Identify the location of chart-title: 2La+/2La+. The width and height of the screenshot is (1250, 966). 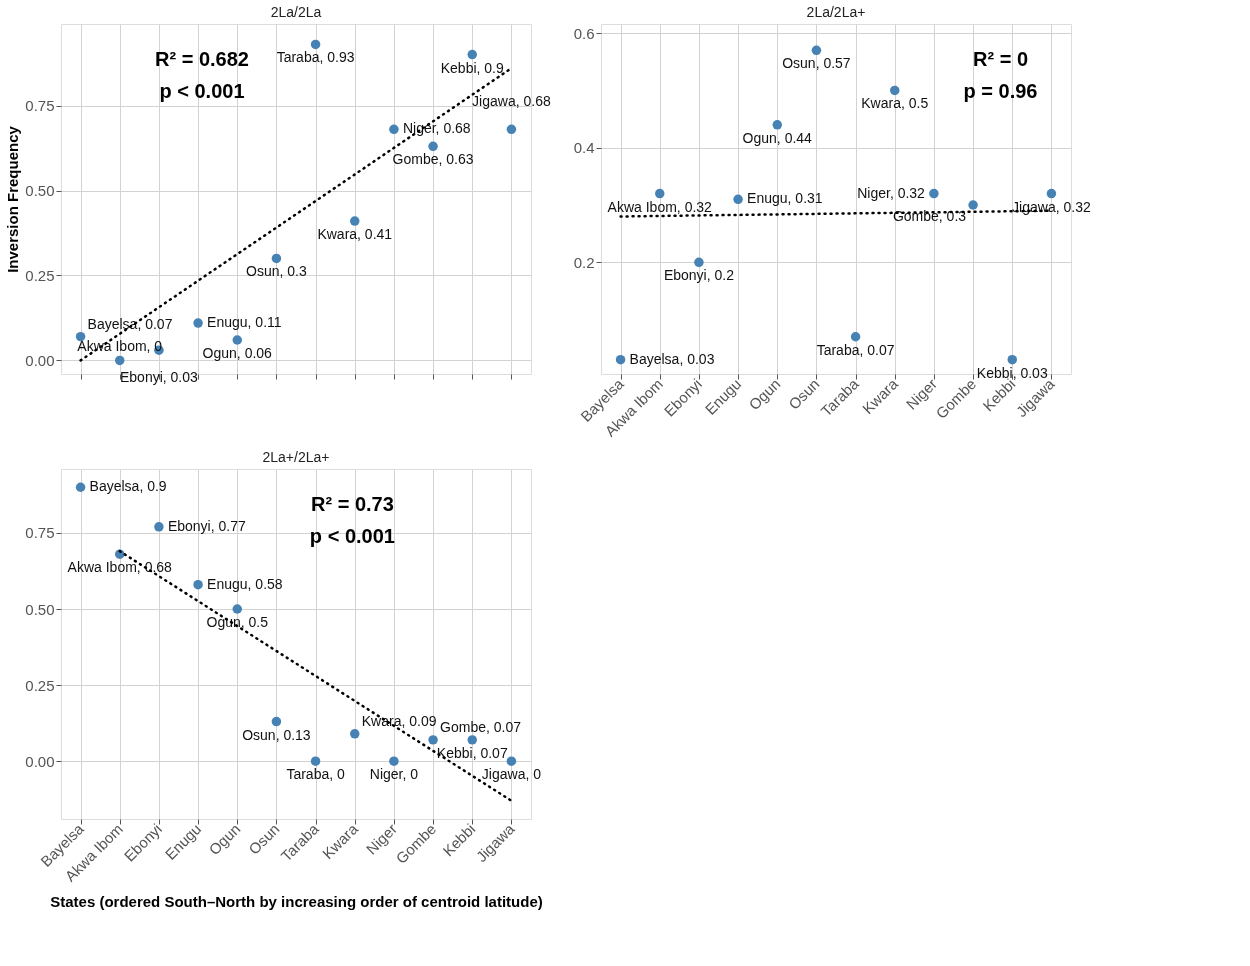
(296, 457).